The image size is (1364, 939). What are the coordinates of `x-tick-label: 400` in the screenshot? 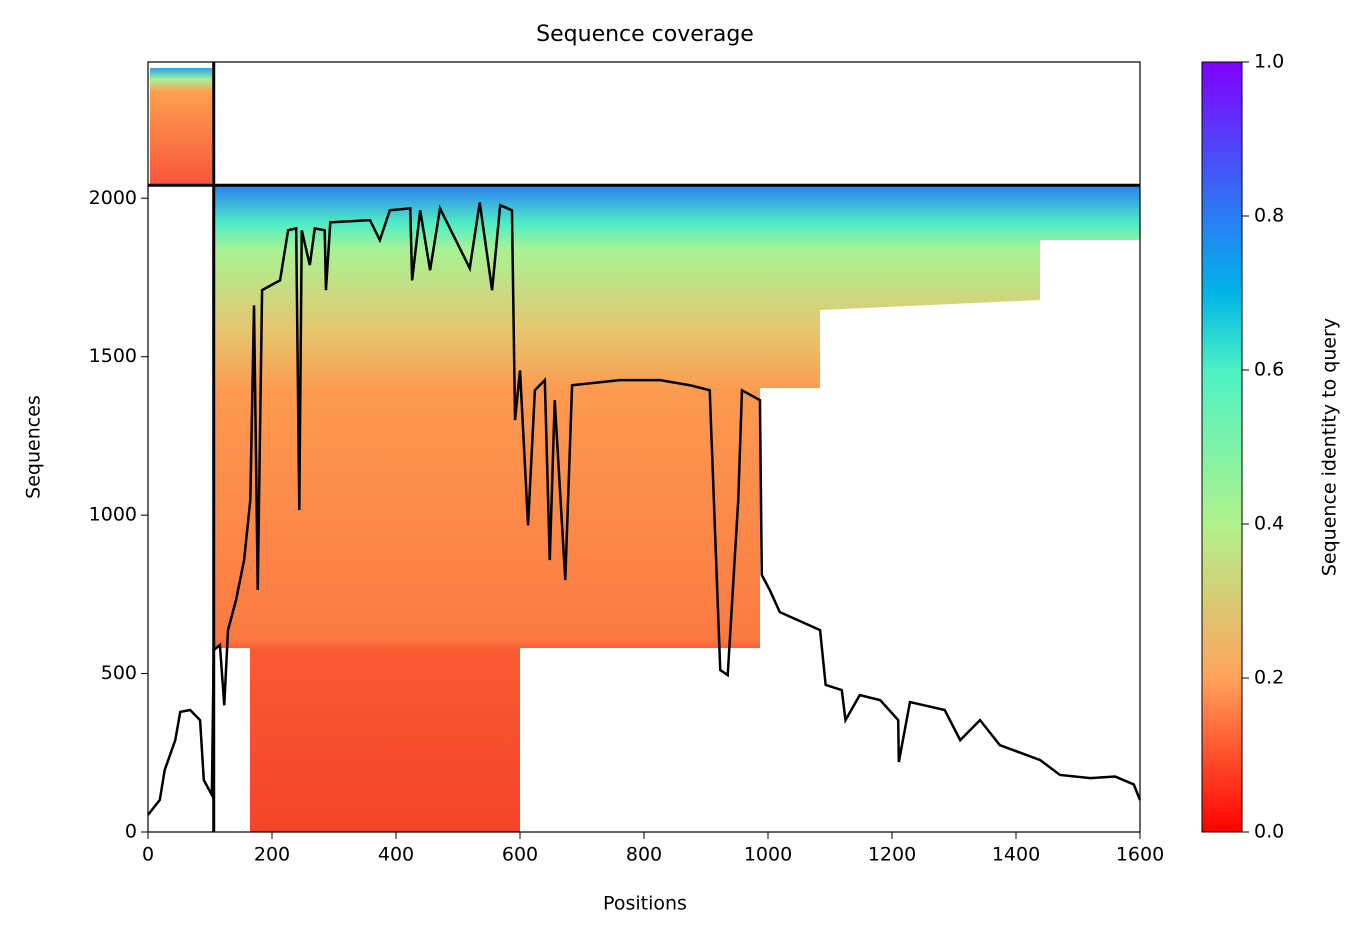 It's located at (396, 855).